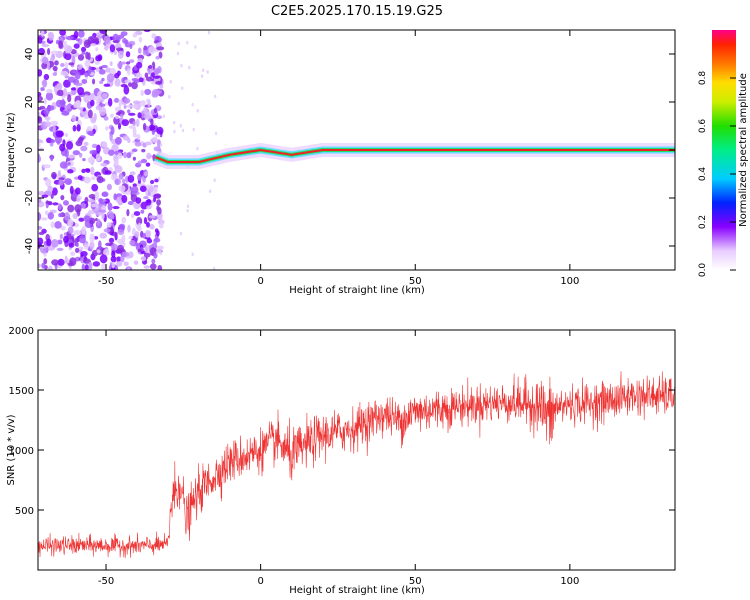  Describe the element at coordinates (11, 449) in the screenshot. I see `snr-y-label: SNR (10 * v/v)` at that location.